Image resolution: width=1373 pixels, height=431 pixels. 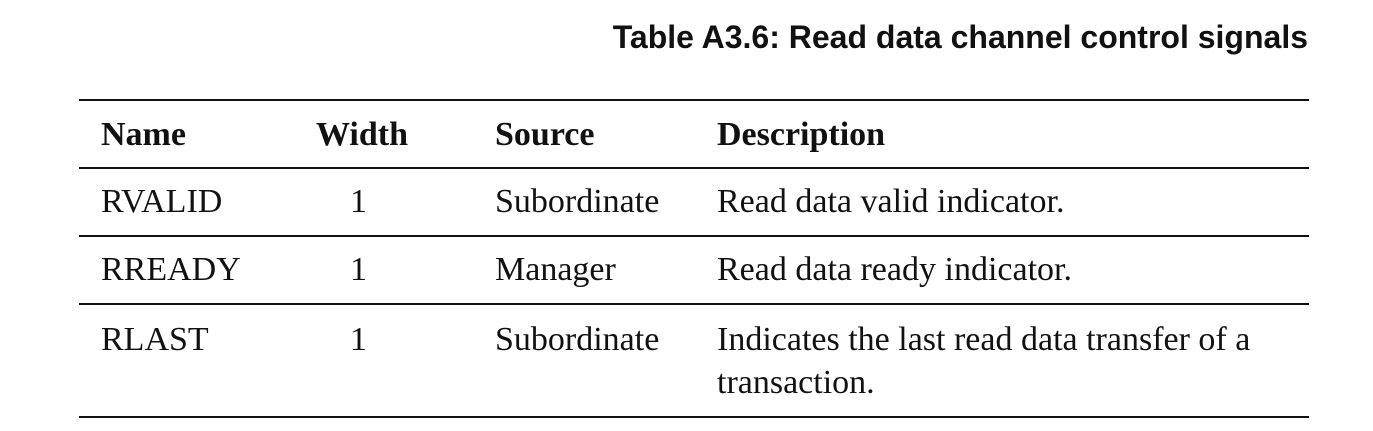 What do you see at coordinates (362, 134) in the screenshot?
I see `header-width: Width` at bounding box center [362, 134].